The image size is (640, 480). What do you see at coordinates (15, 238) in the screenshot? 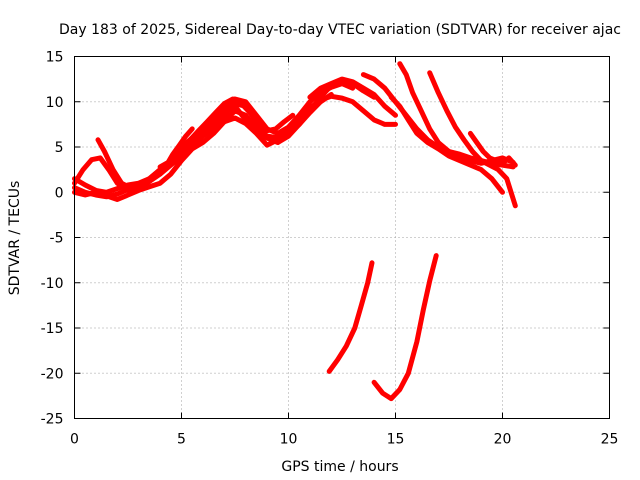
I see `y-axis-label: SDTVAR / TECUs` at bounding box center [15, 238].